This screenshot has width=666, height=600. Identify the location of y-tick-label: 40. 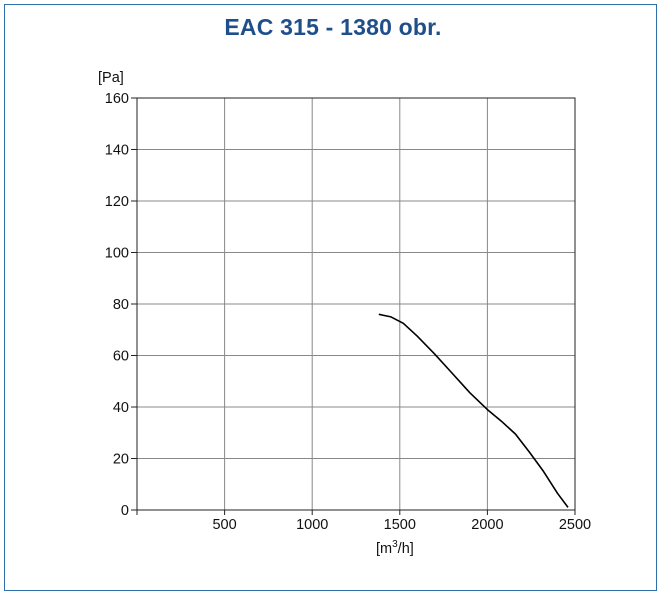
(121, 408).